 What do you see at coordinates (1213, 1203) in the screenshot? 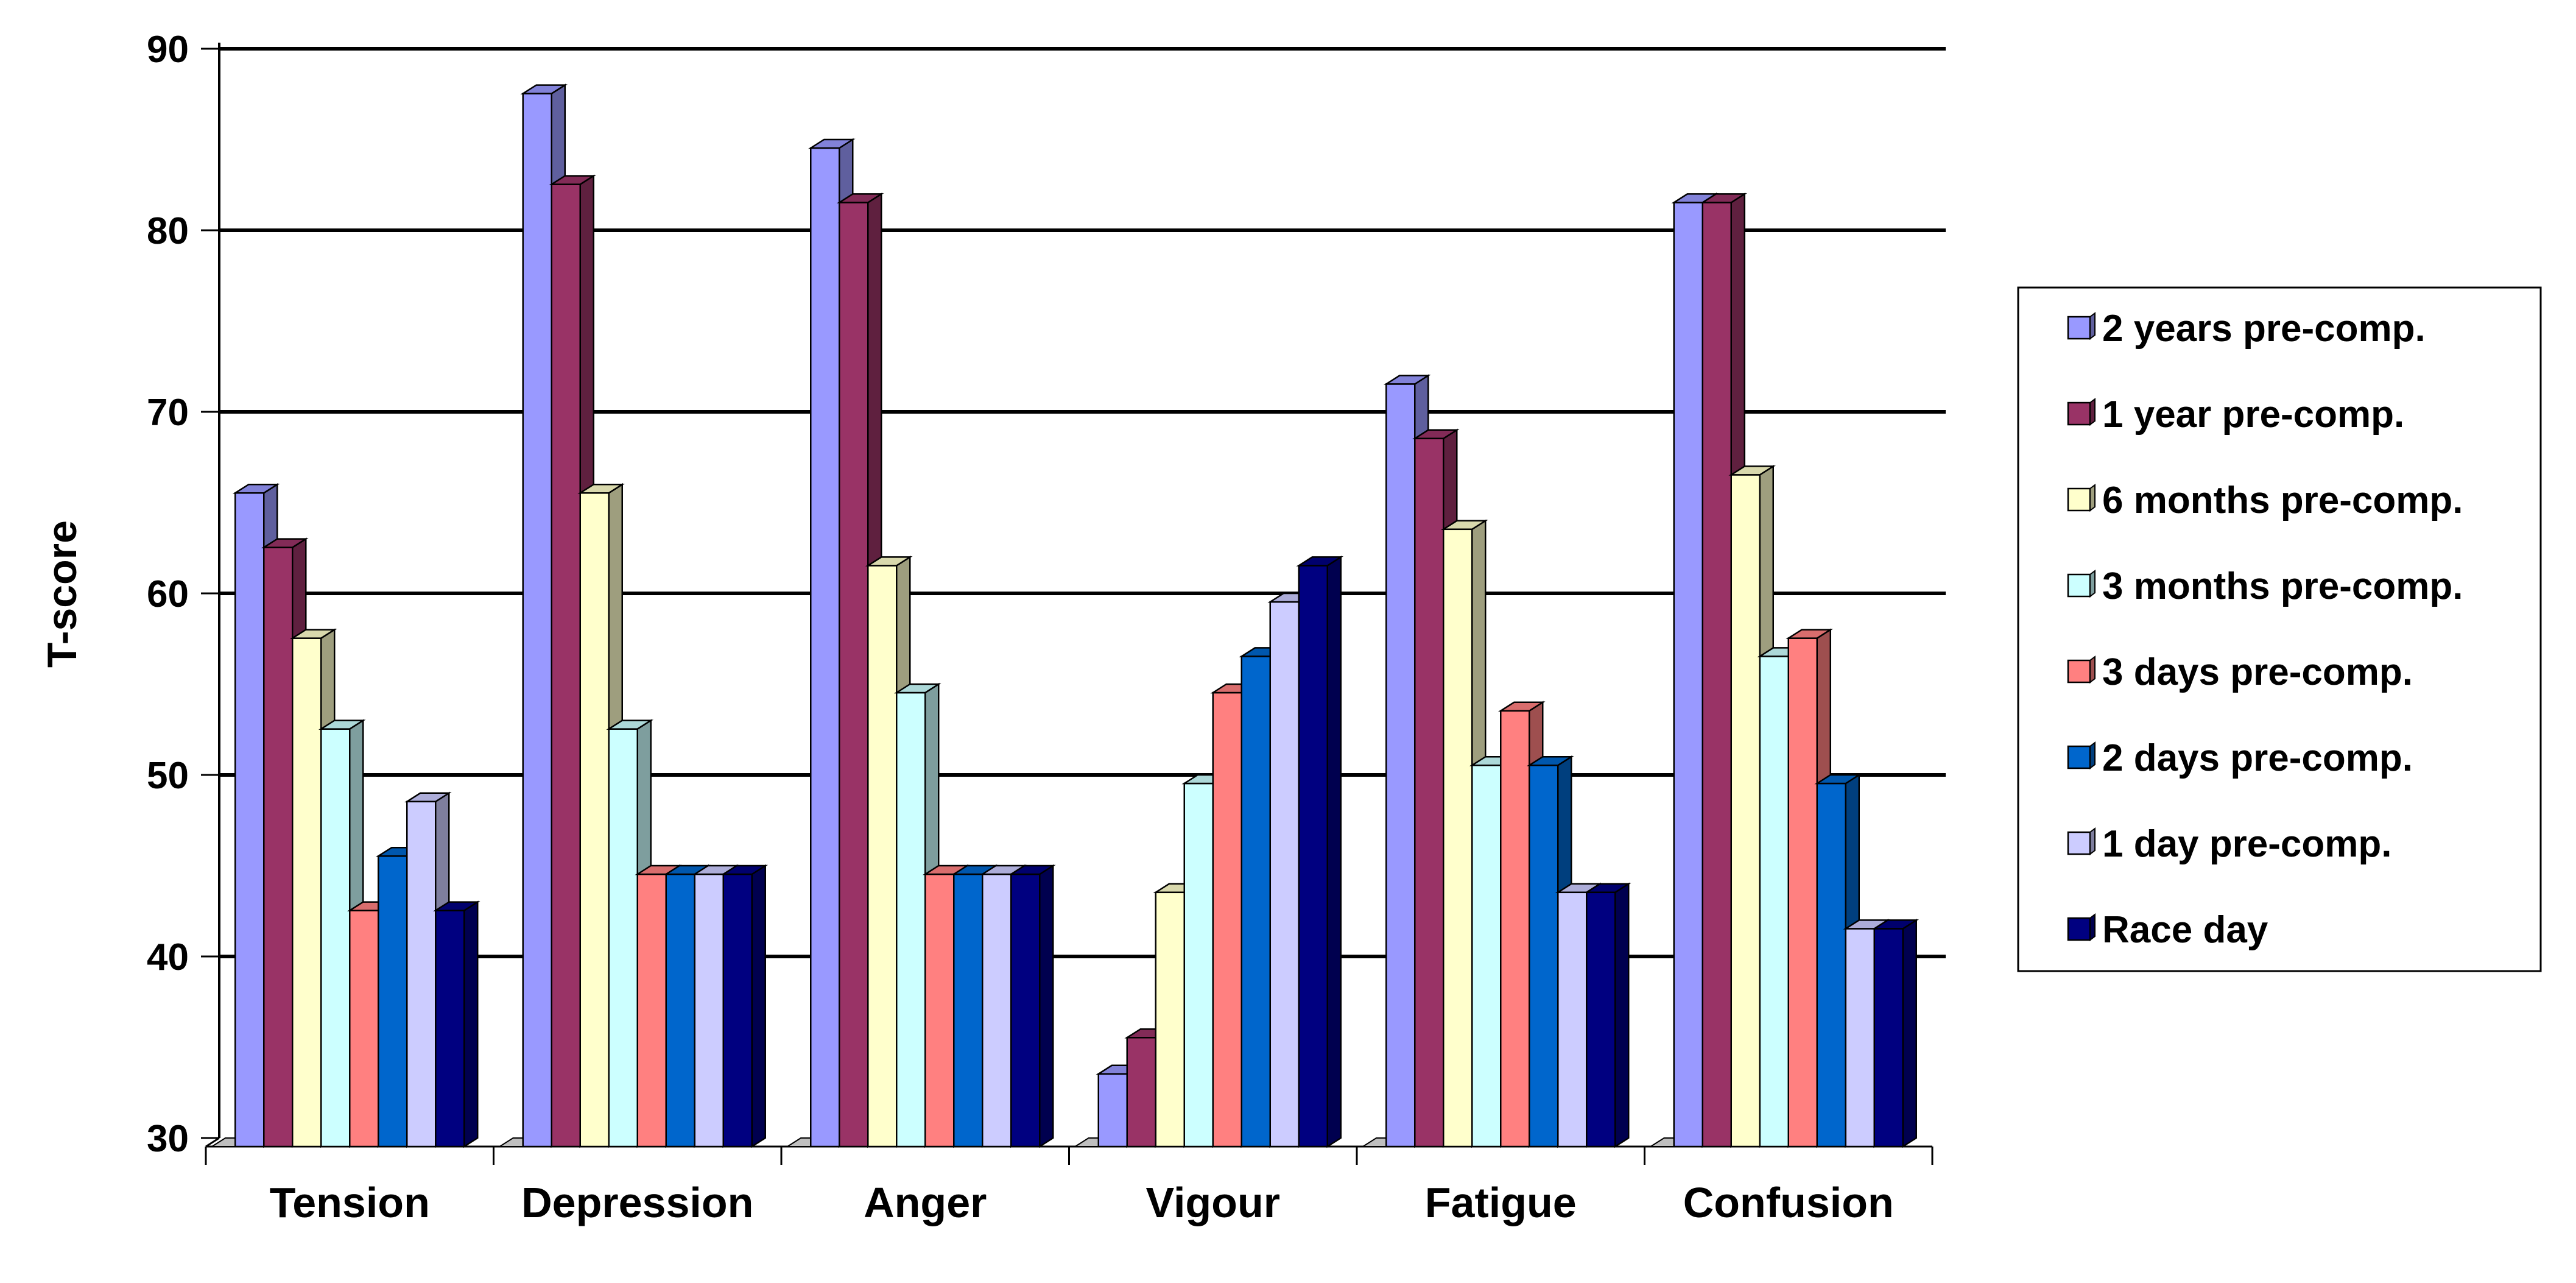
I see `x-tick-label: Vigour` at bounding box center [1213, 1203].